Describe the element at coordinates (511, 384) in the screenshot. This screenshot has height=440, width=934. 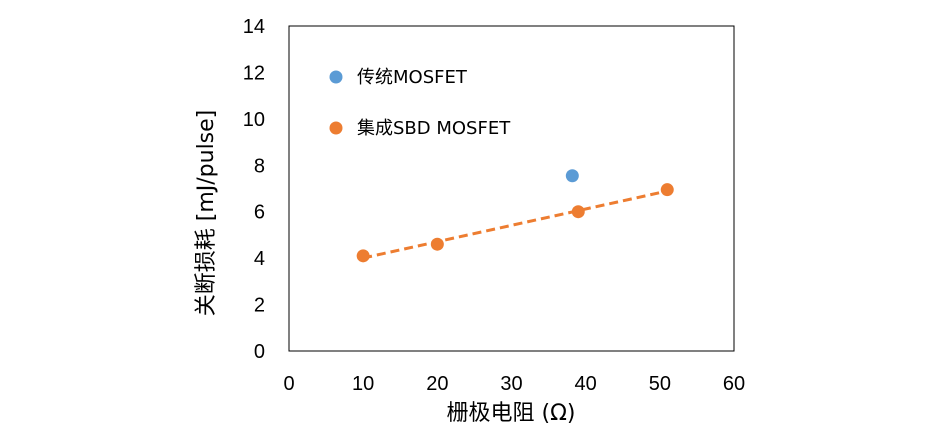
I see `x-tick-label: 30` at that location.